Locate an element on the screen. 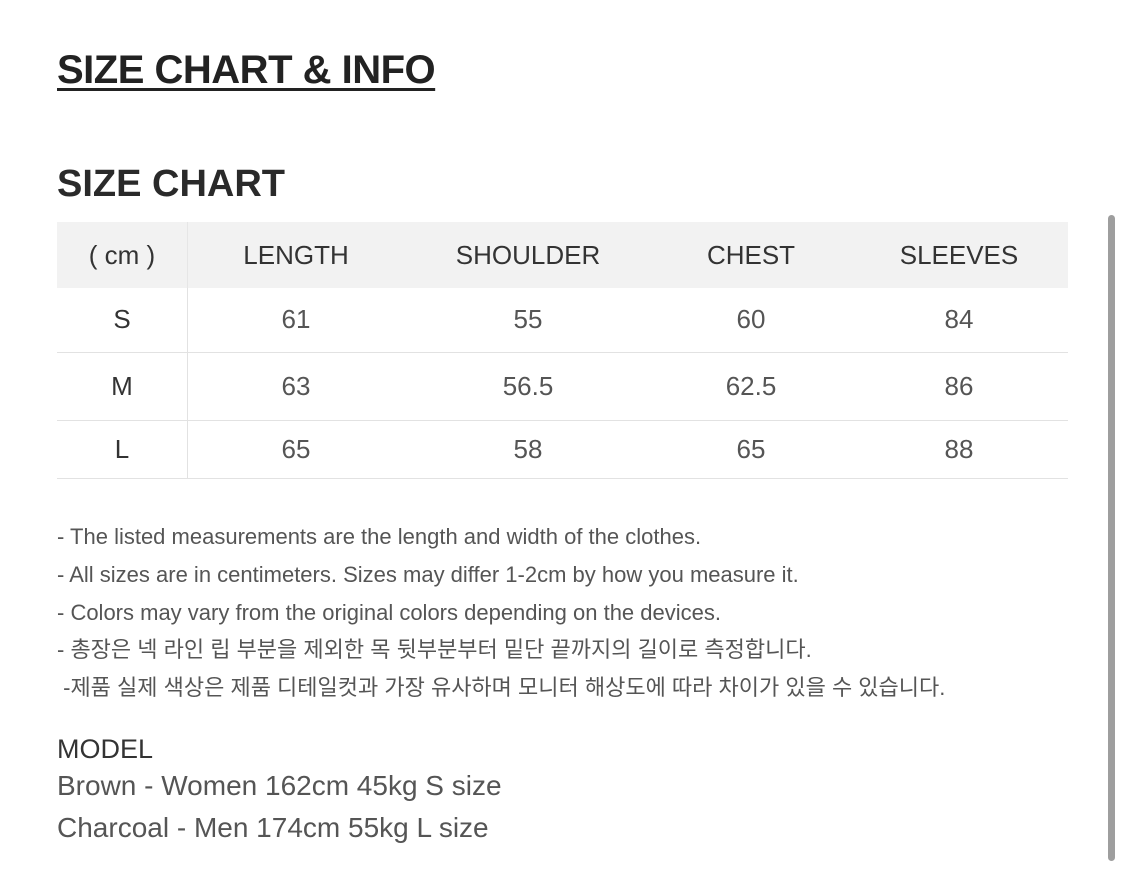  table-row: S 61 55 60 84 is located at coordinates (562, 320).